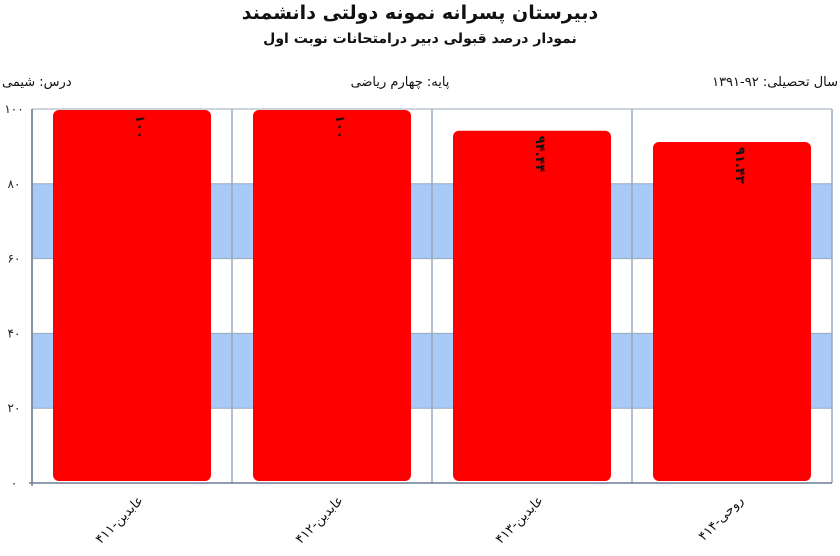  What do you see at coordinates (539, 154) in the screenshot?
I see `data-label: ۹۴.۴۴` at bounding box center [539, 154].